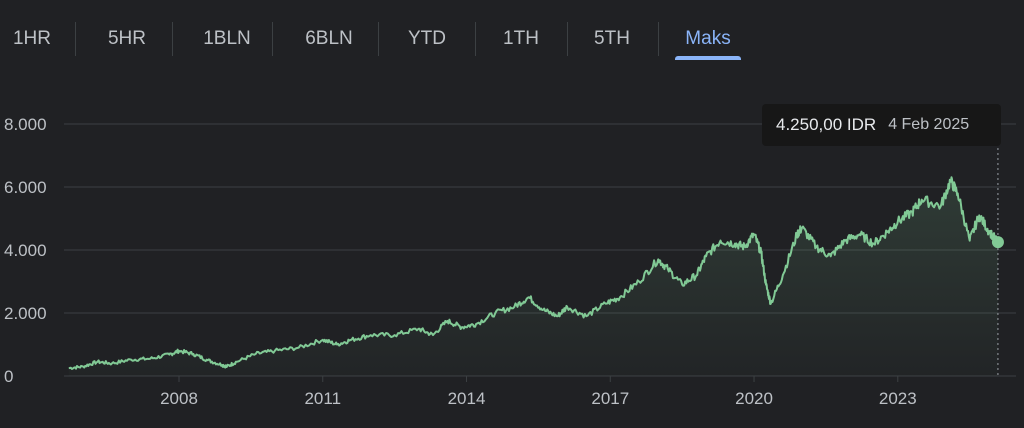 The width and height of the screenshot is (1024, 428). Describe the element at coordinates (25, 250) in the screenshot. I see `y-tick-label: 4.000` at that location.